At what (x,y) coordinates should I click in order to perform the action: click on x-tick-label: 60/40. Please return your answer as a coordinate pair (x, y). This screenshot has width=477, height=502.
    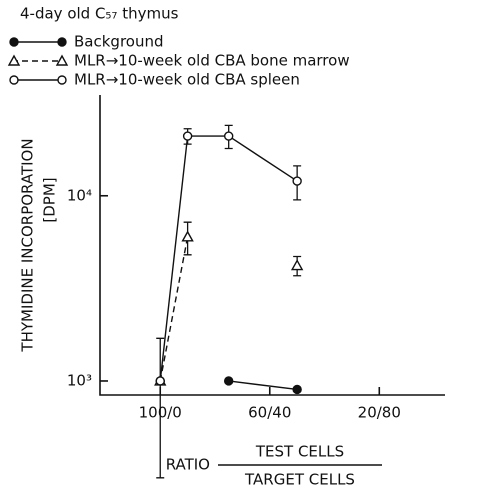
    Looking at the image, I should click on (269, 413).